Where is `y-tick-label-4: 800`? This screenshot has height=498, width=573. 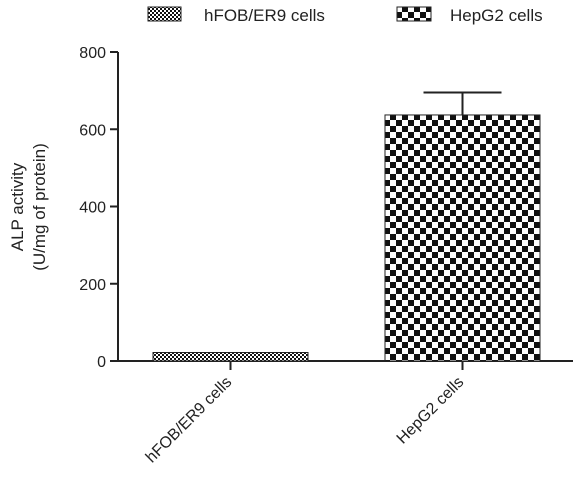 y-tick-label-4: 800 is located at coordinates (92, 53).